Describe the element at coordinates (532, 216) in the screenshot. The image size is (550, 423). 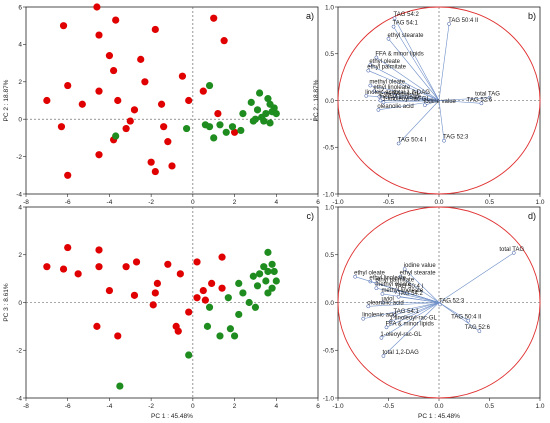
I see `panel-label: d)` at that location.